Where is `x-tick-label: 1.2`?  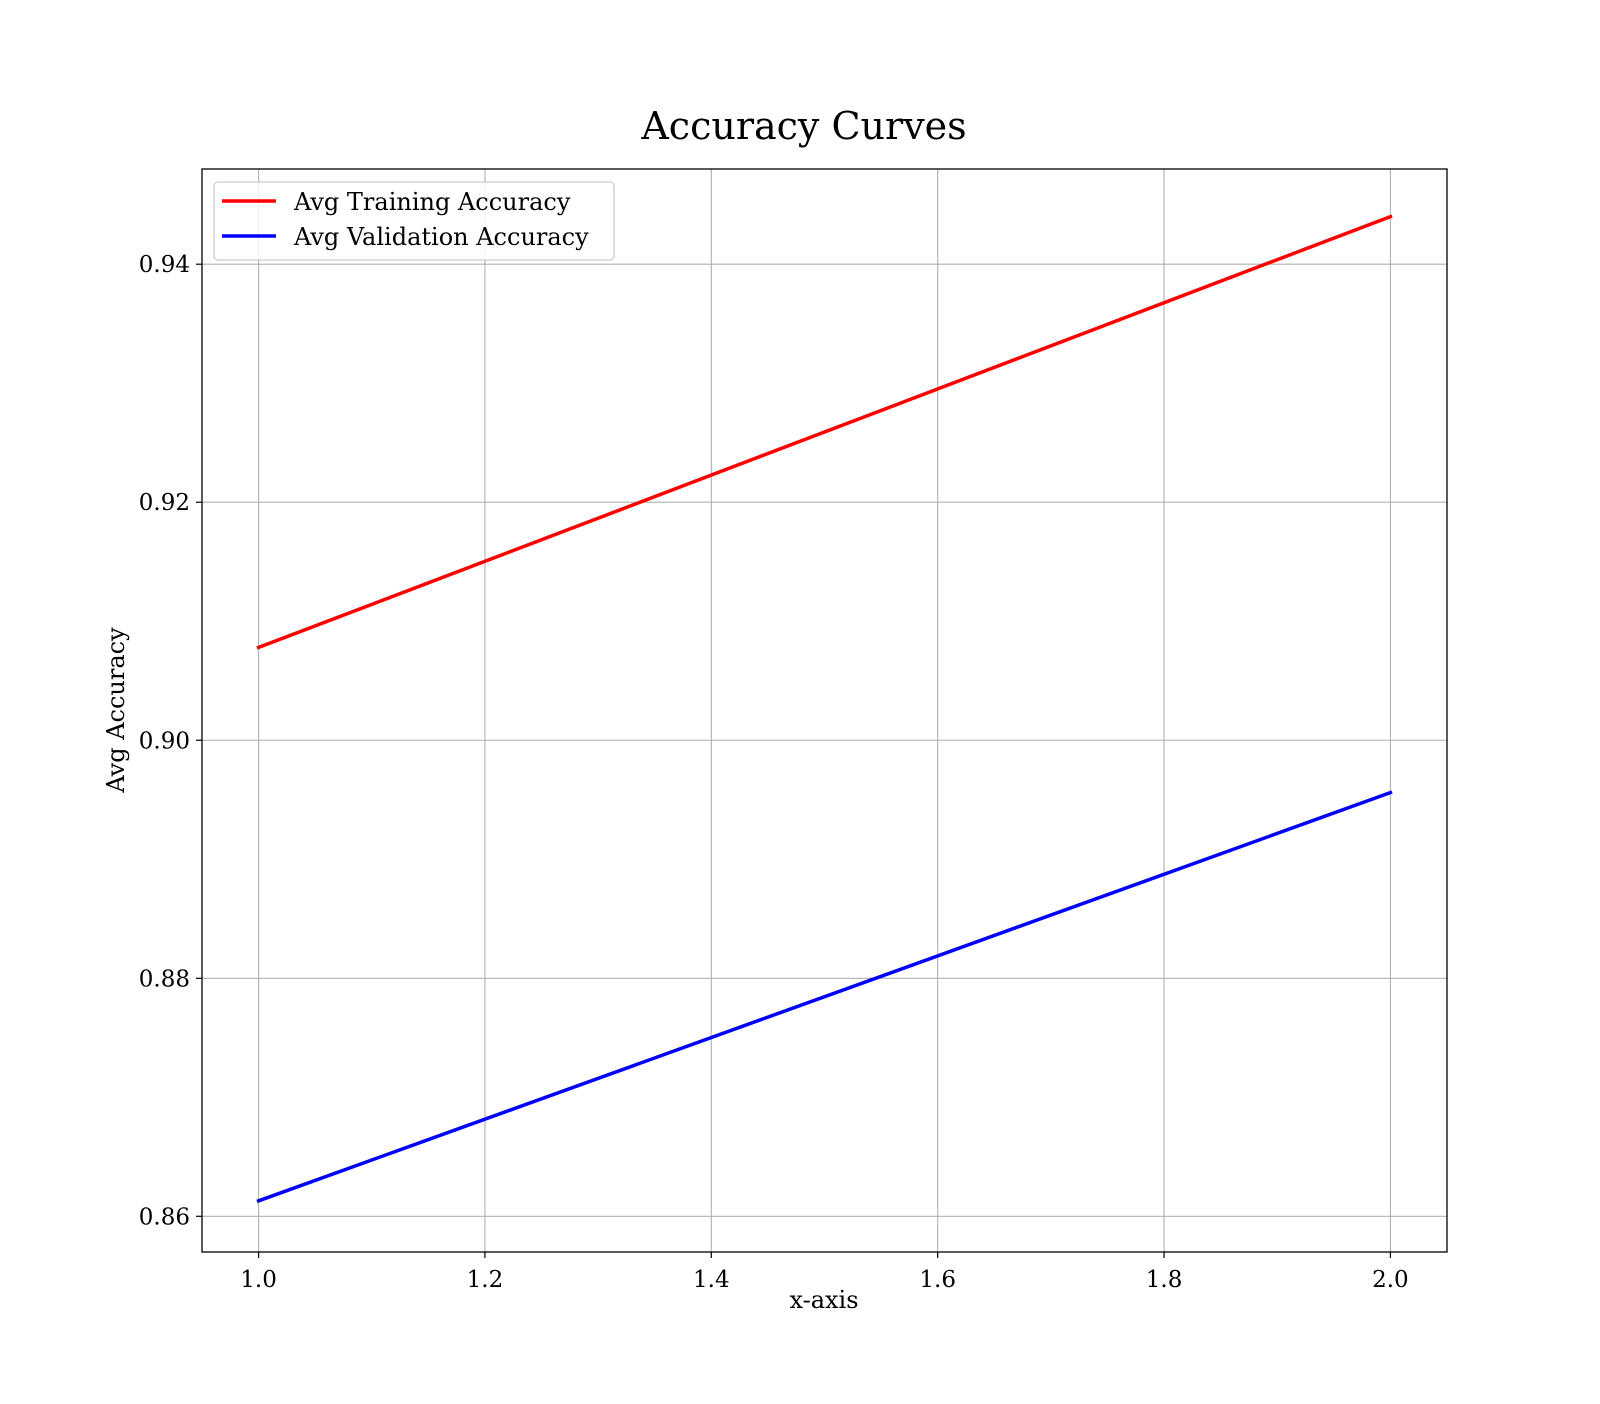 x-tick-label: 1.2 is located at coordinates (485, 1280).